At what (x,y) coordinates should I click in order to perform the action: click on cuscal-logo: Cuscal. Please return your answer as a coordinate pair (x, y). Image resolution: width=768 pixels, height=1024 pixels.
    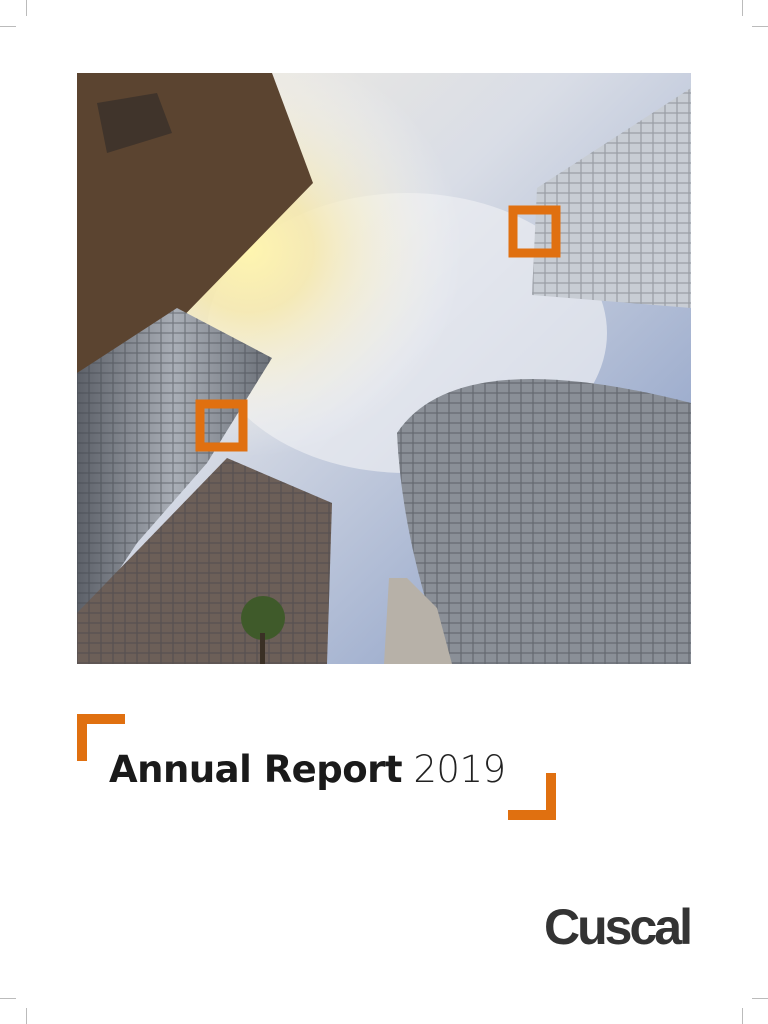
    Looking at the image, I should click on (618, 927).